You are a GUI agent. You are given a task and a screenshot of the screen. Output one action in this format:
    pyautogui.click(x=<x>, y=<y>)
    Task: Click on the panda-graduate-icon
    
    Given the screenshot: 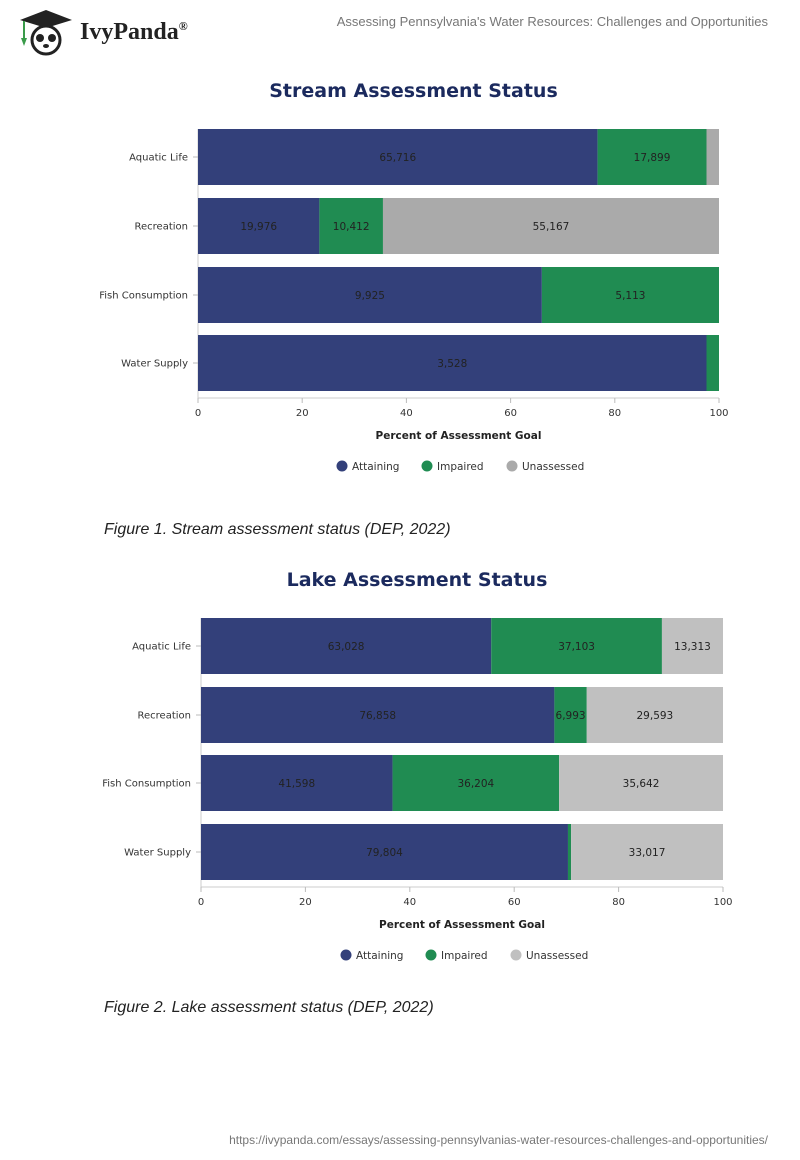 What is the action you would take?
    pyautogui.click(x=46, y=33)
    